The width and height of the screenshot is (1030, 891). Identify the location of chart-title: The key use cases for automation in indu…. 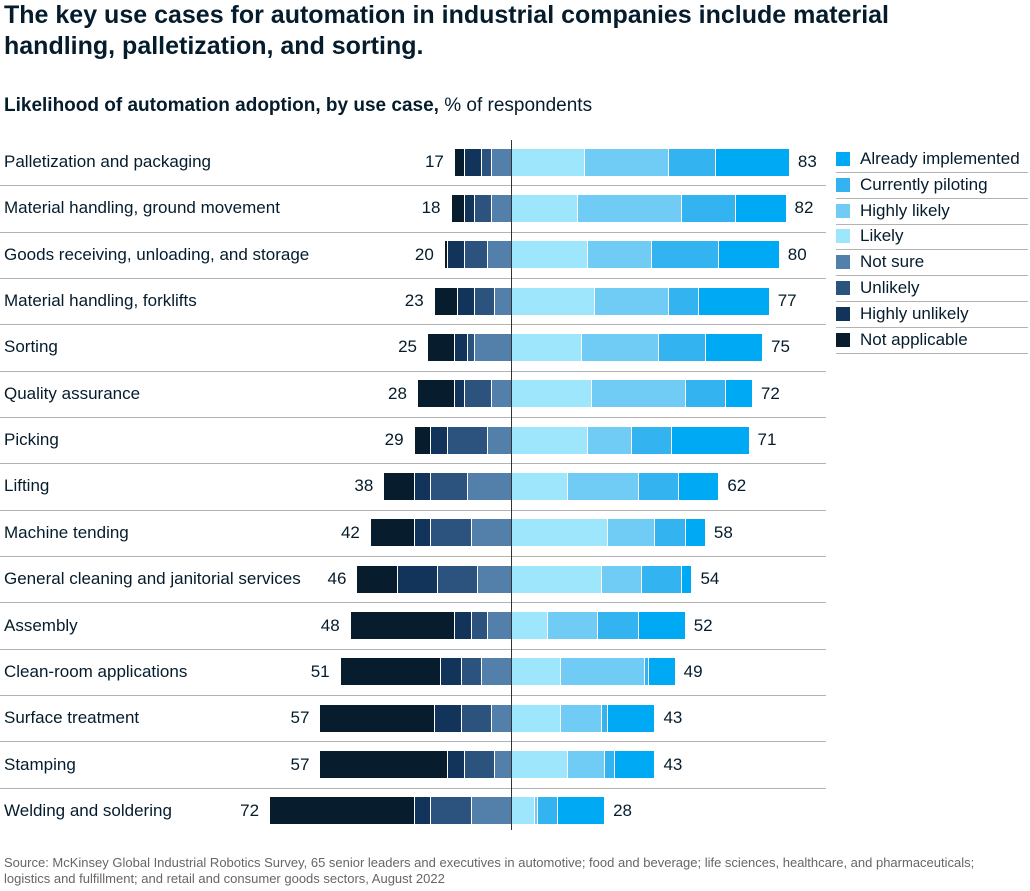
(446, 30).